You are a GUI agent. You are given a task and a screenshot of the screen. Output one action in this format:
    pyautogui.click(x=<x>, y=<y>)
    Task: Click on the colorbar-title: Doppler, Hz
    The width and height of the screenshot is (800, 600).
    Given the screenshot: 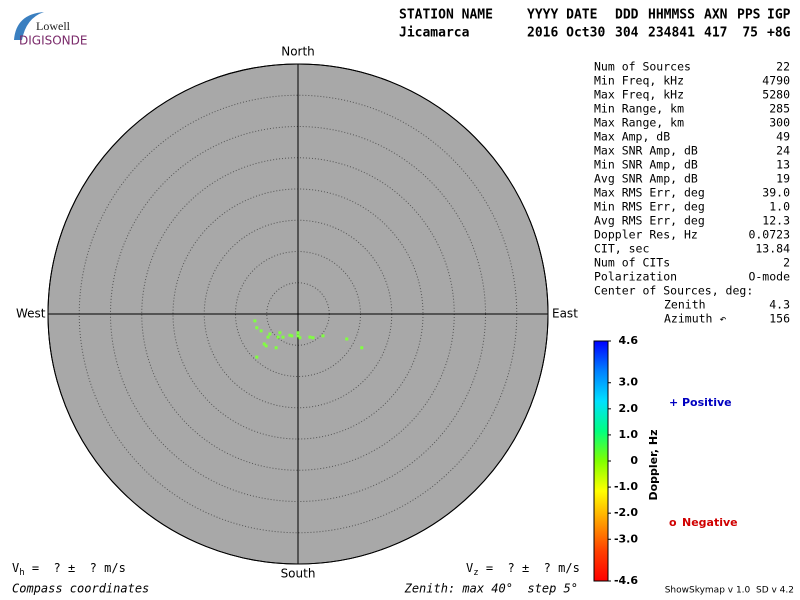 What is the action you would take?
    pyautogui.click(x=653, y=464)
    